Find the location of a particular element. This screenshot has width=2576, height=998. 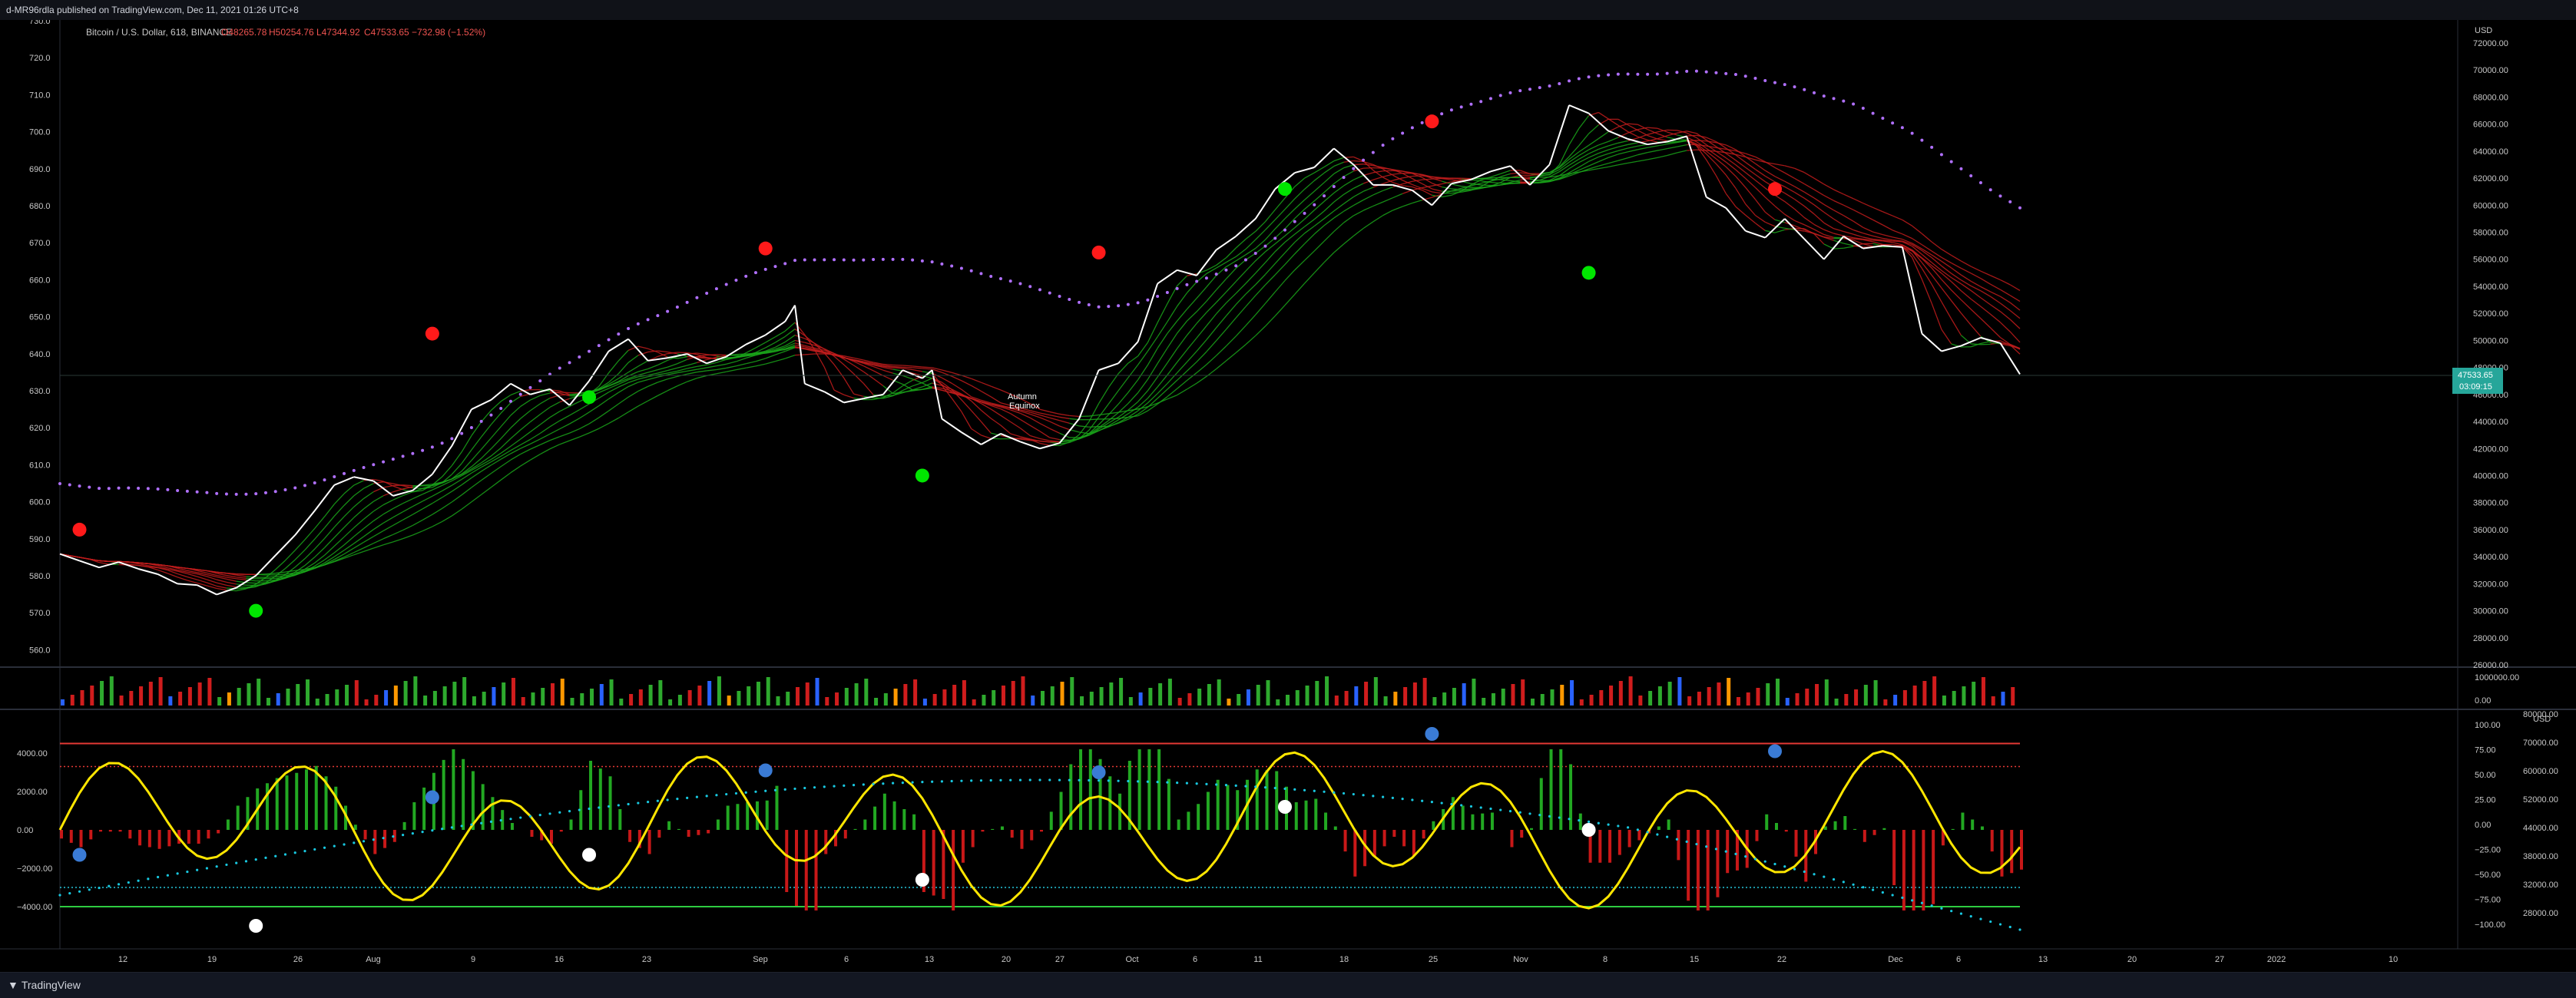

osc-axis-currency: USD is located at coordinates (2542, 719).